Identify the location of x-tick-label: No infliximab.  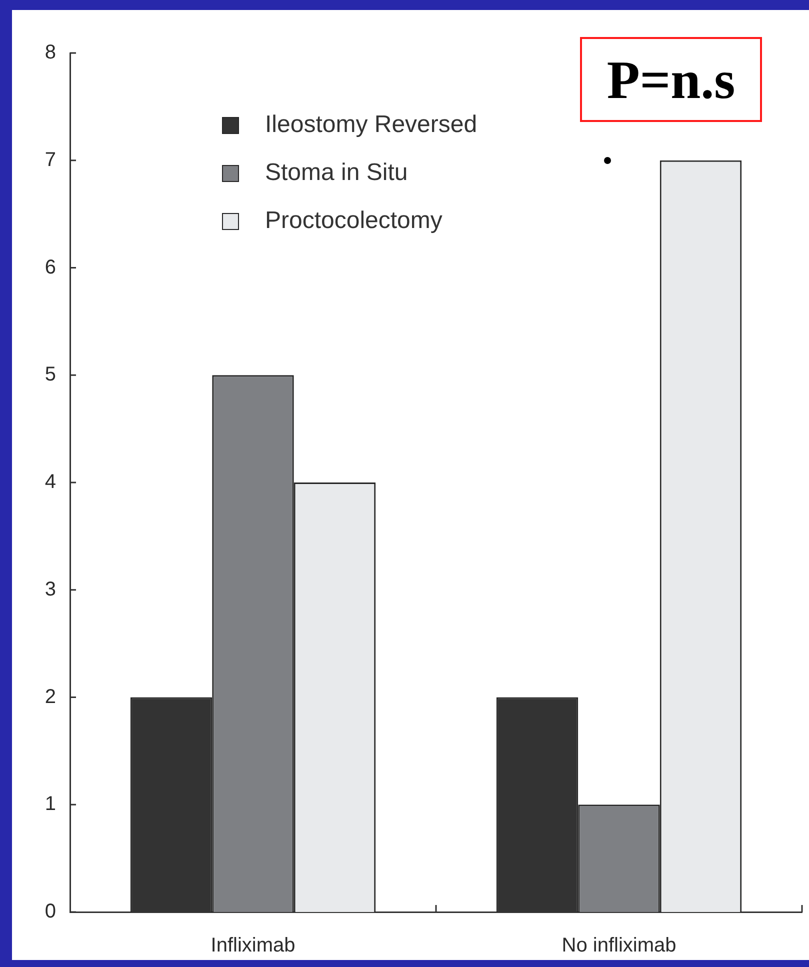
(619, 945).